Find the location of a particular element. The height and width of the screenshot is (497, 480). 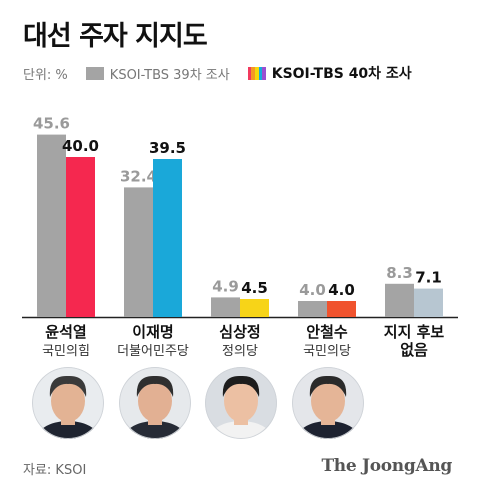

brand-logo: The JoongAng is located at coordinates (386, 466).